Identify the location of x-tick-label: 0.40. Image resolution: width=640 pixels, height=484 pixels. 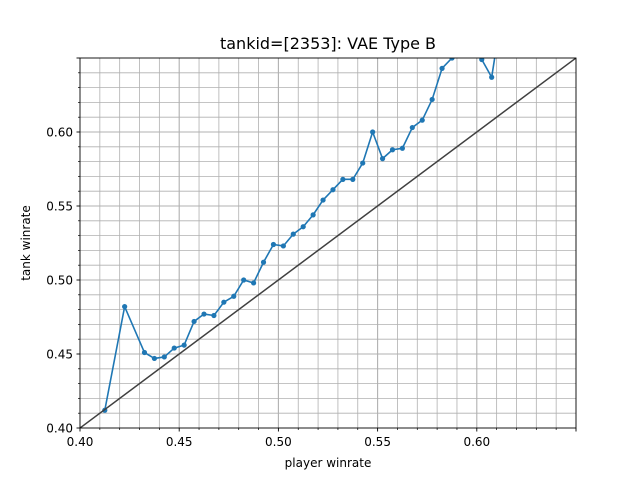
(80, 442).